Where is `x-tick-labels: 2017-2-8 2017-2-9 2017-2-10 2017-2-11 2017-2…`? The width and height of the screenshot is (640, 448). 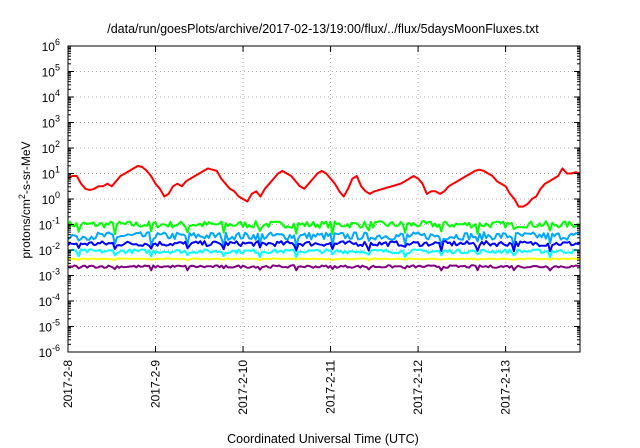
x-tick-labels: 2017-2-8 2017-2-9 2017-2-10 2017-2-11 2017-2… is located at coordinates (287, 387).